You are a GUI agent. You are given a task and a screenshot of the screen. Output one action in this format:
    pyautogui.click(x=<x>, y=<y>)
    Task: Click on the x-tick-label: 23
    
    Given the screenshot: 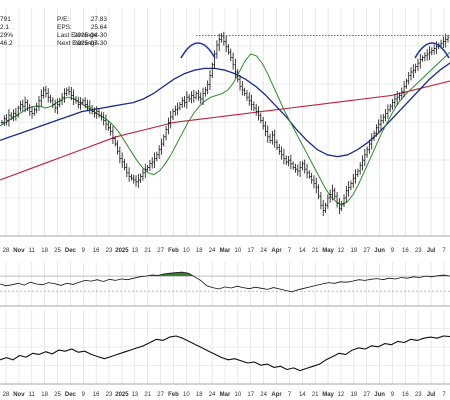 What is the action you would take?
    pyautogui.click(x=109, y=395)
    